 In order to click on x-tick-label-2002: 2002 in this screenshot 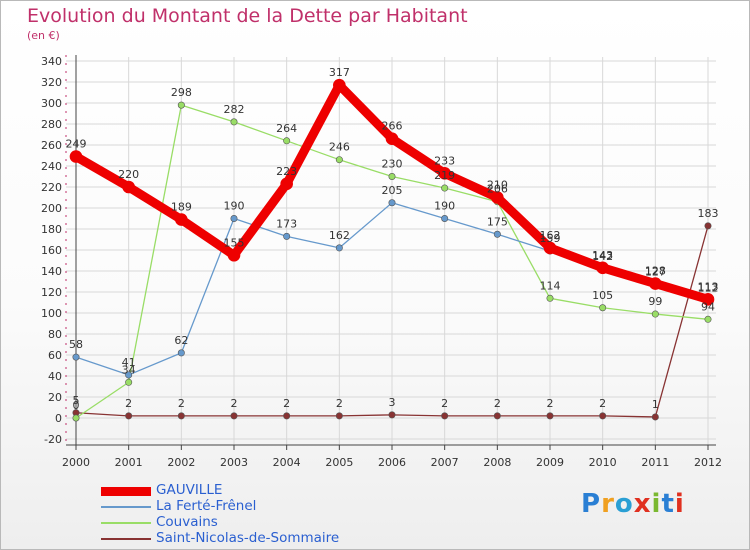, I will do `click(181, 462)`.